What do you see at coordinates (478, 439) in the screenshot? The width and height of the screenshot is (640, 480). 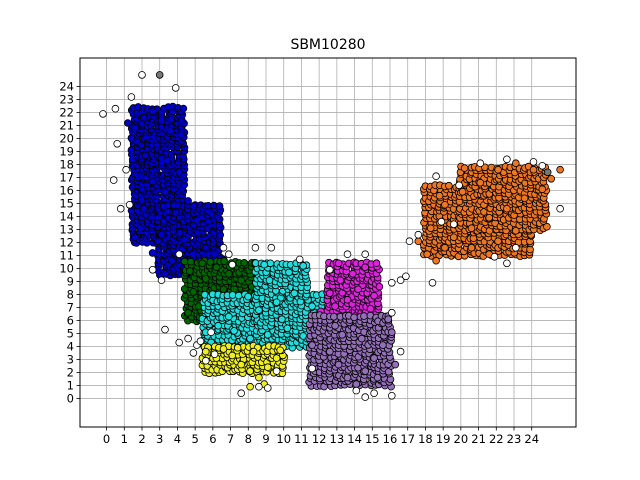 I see `x-tick-label: 21` at bounding box center [478, 439].